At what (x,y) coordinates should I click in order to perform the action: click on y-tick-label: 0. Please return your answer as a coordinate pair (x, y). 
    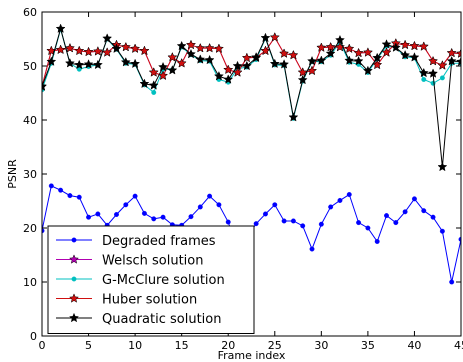
    Looking at the image, I should click on (33, 336).